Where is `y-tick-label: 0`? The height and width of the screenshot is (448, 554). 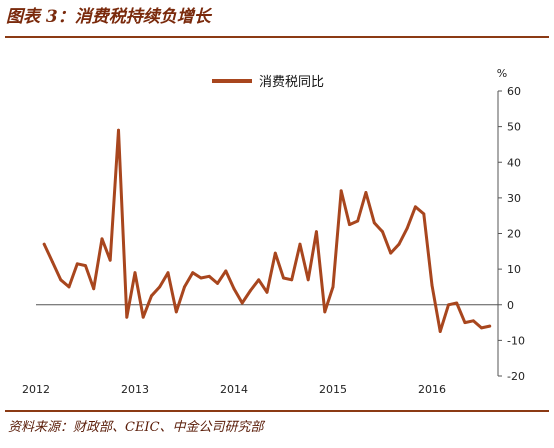 y-tick-label: 0 is located at coordinates (510, 305).